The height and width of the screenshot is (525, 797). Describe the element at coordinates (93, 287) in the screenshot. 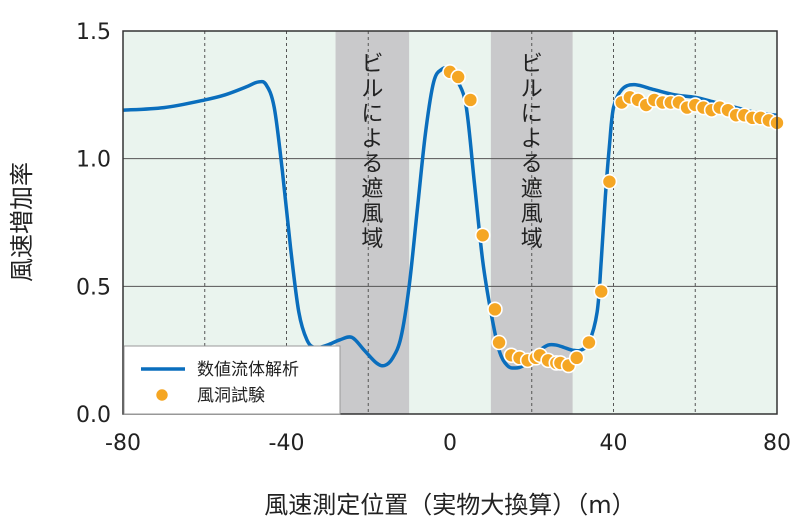

I see `y-tick-label: 0.5` at that location.